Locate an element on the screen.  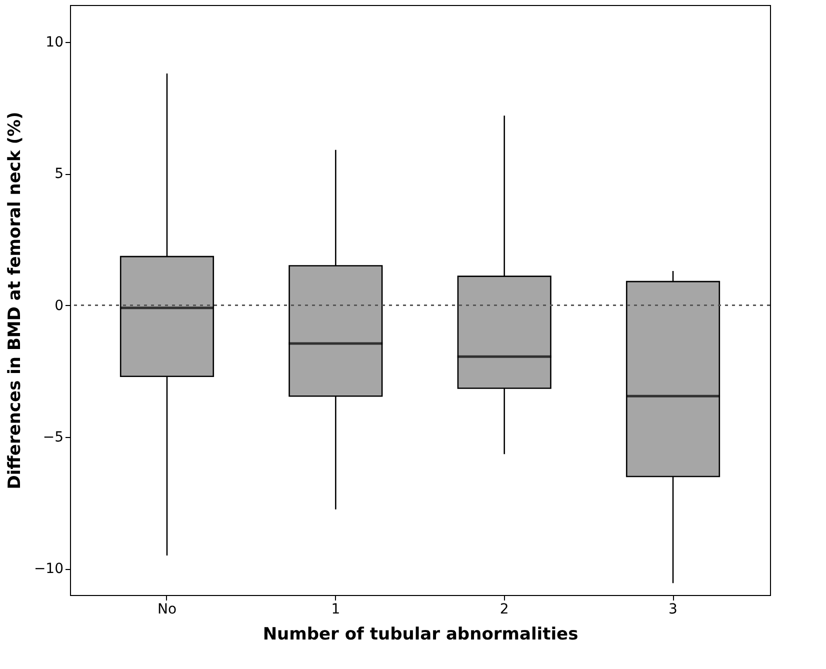
y-tick-label: 10 is located at coordinates (55, 42).